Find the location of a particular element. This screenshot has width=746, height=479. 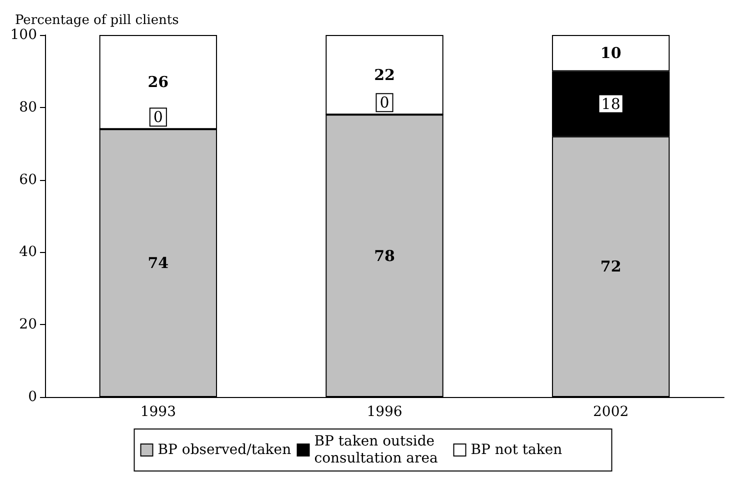

y-tick-label: 40 is located at coordinates (28, 252).